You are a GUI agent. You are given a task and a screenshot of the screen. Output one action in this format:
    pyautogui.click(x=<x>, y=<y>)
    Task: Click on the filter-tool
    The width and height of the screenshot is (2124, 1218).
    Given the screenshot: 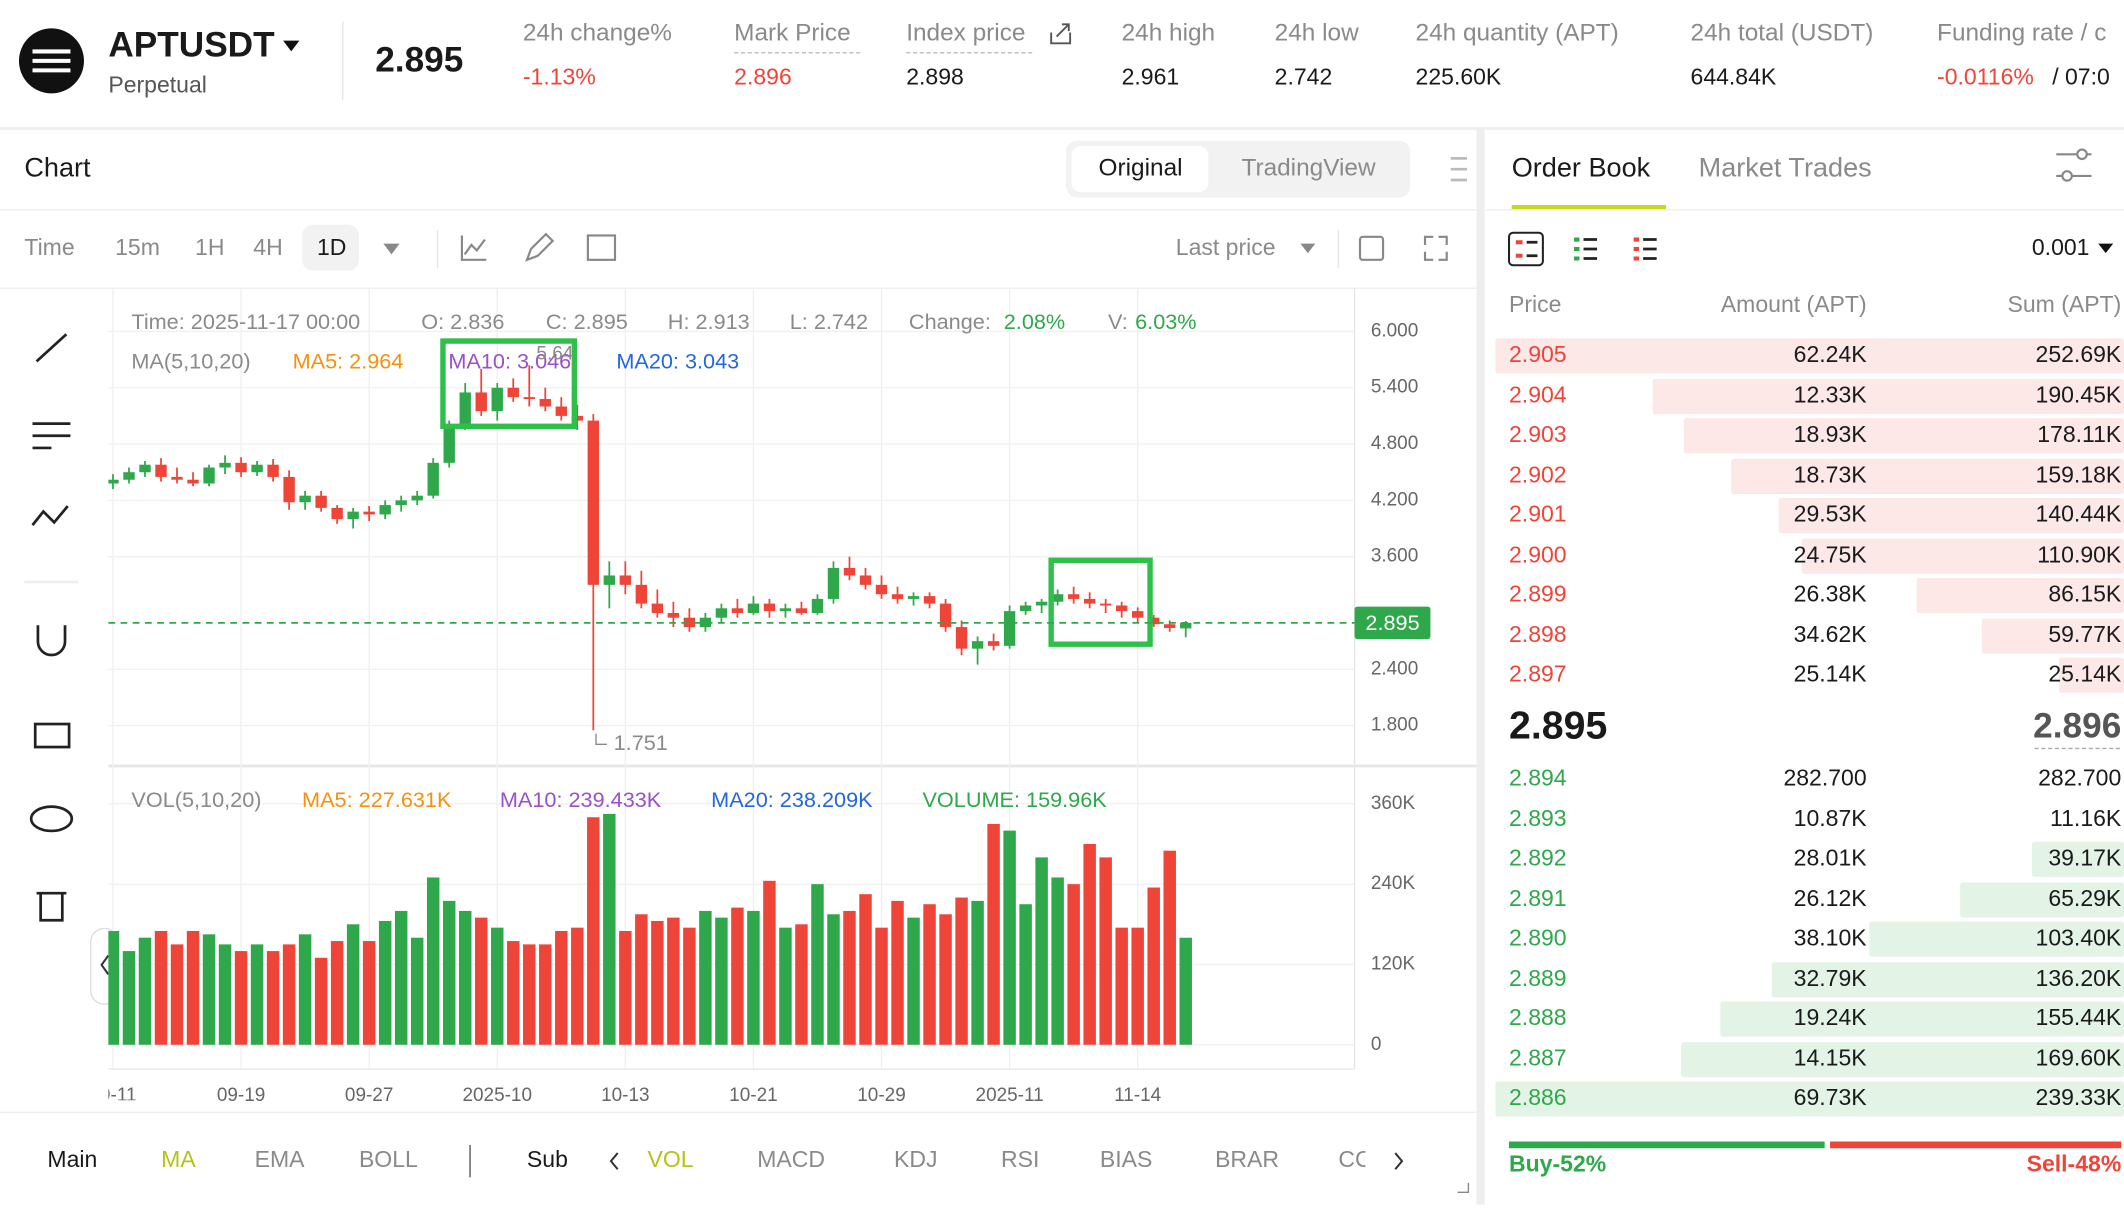 What is the action you would take?
    pyautogui.click(x=51, y=436)
    